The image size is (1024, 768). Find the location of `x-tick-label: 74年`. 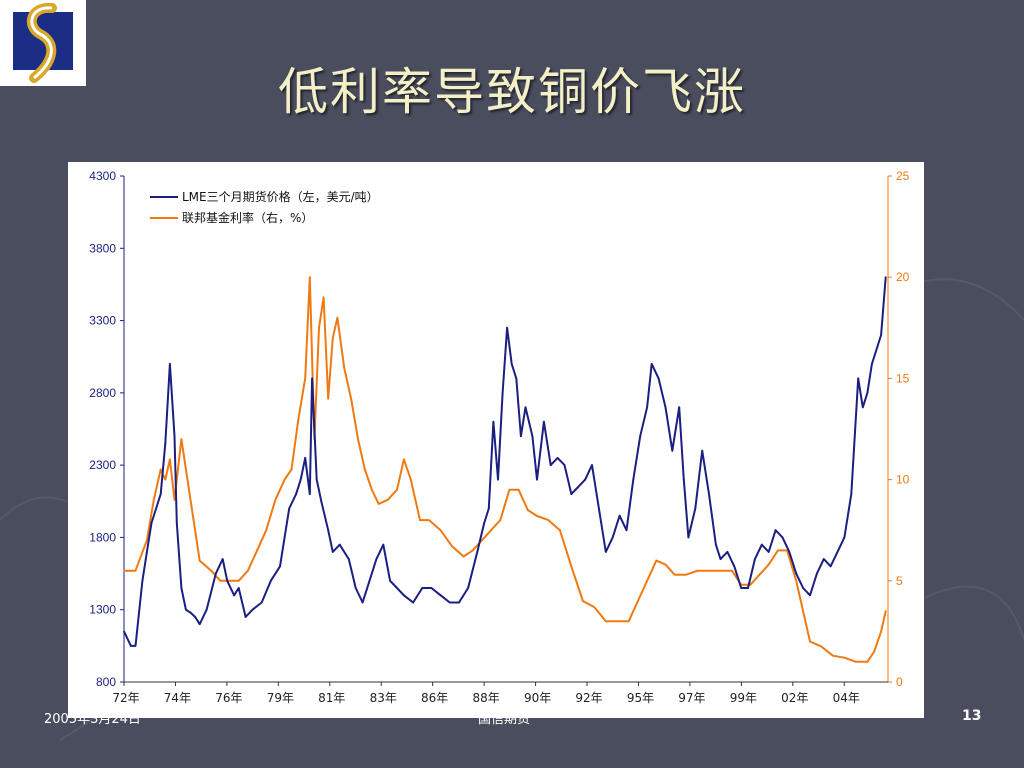

x-tick-label: 74年 is located at coordinates (177, 698).